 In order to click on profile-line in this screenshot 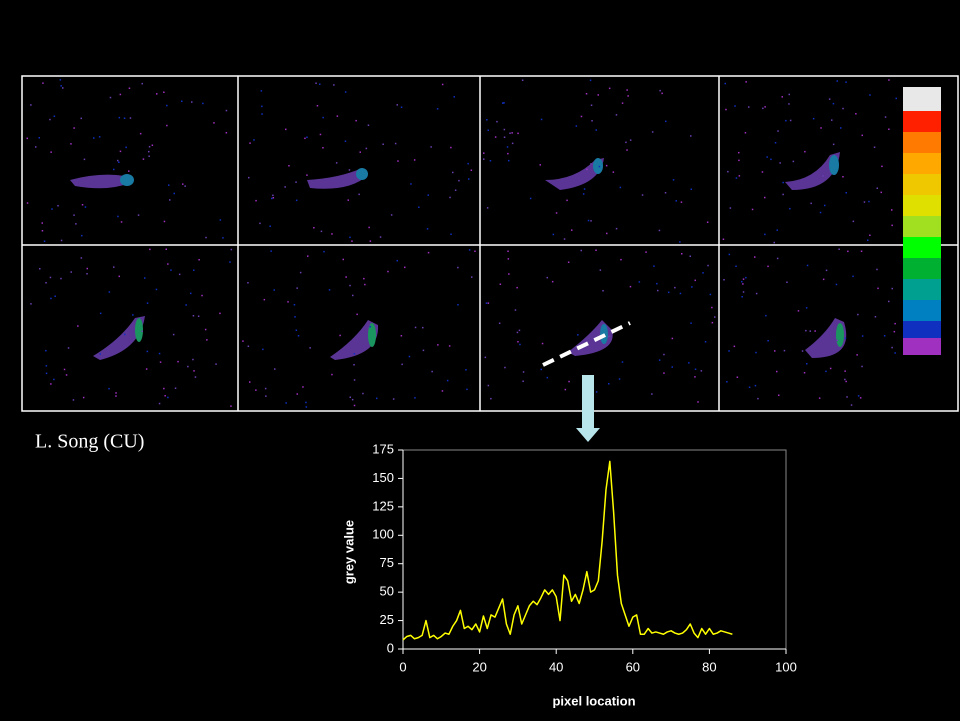, I will do `click(586, 344)`.